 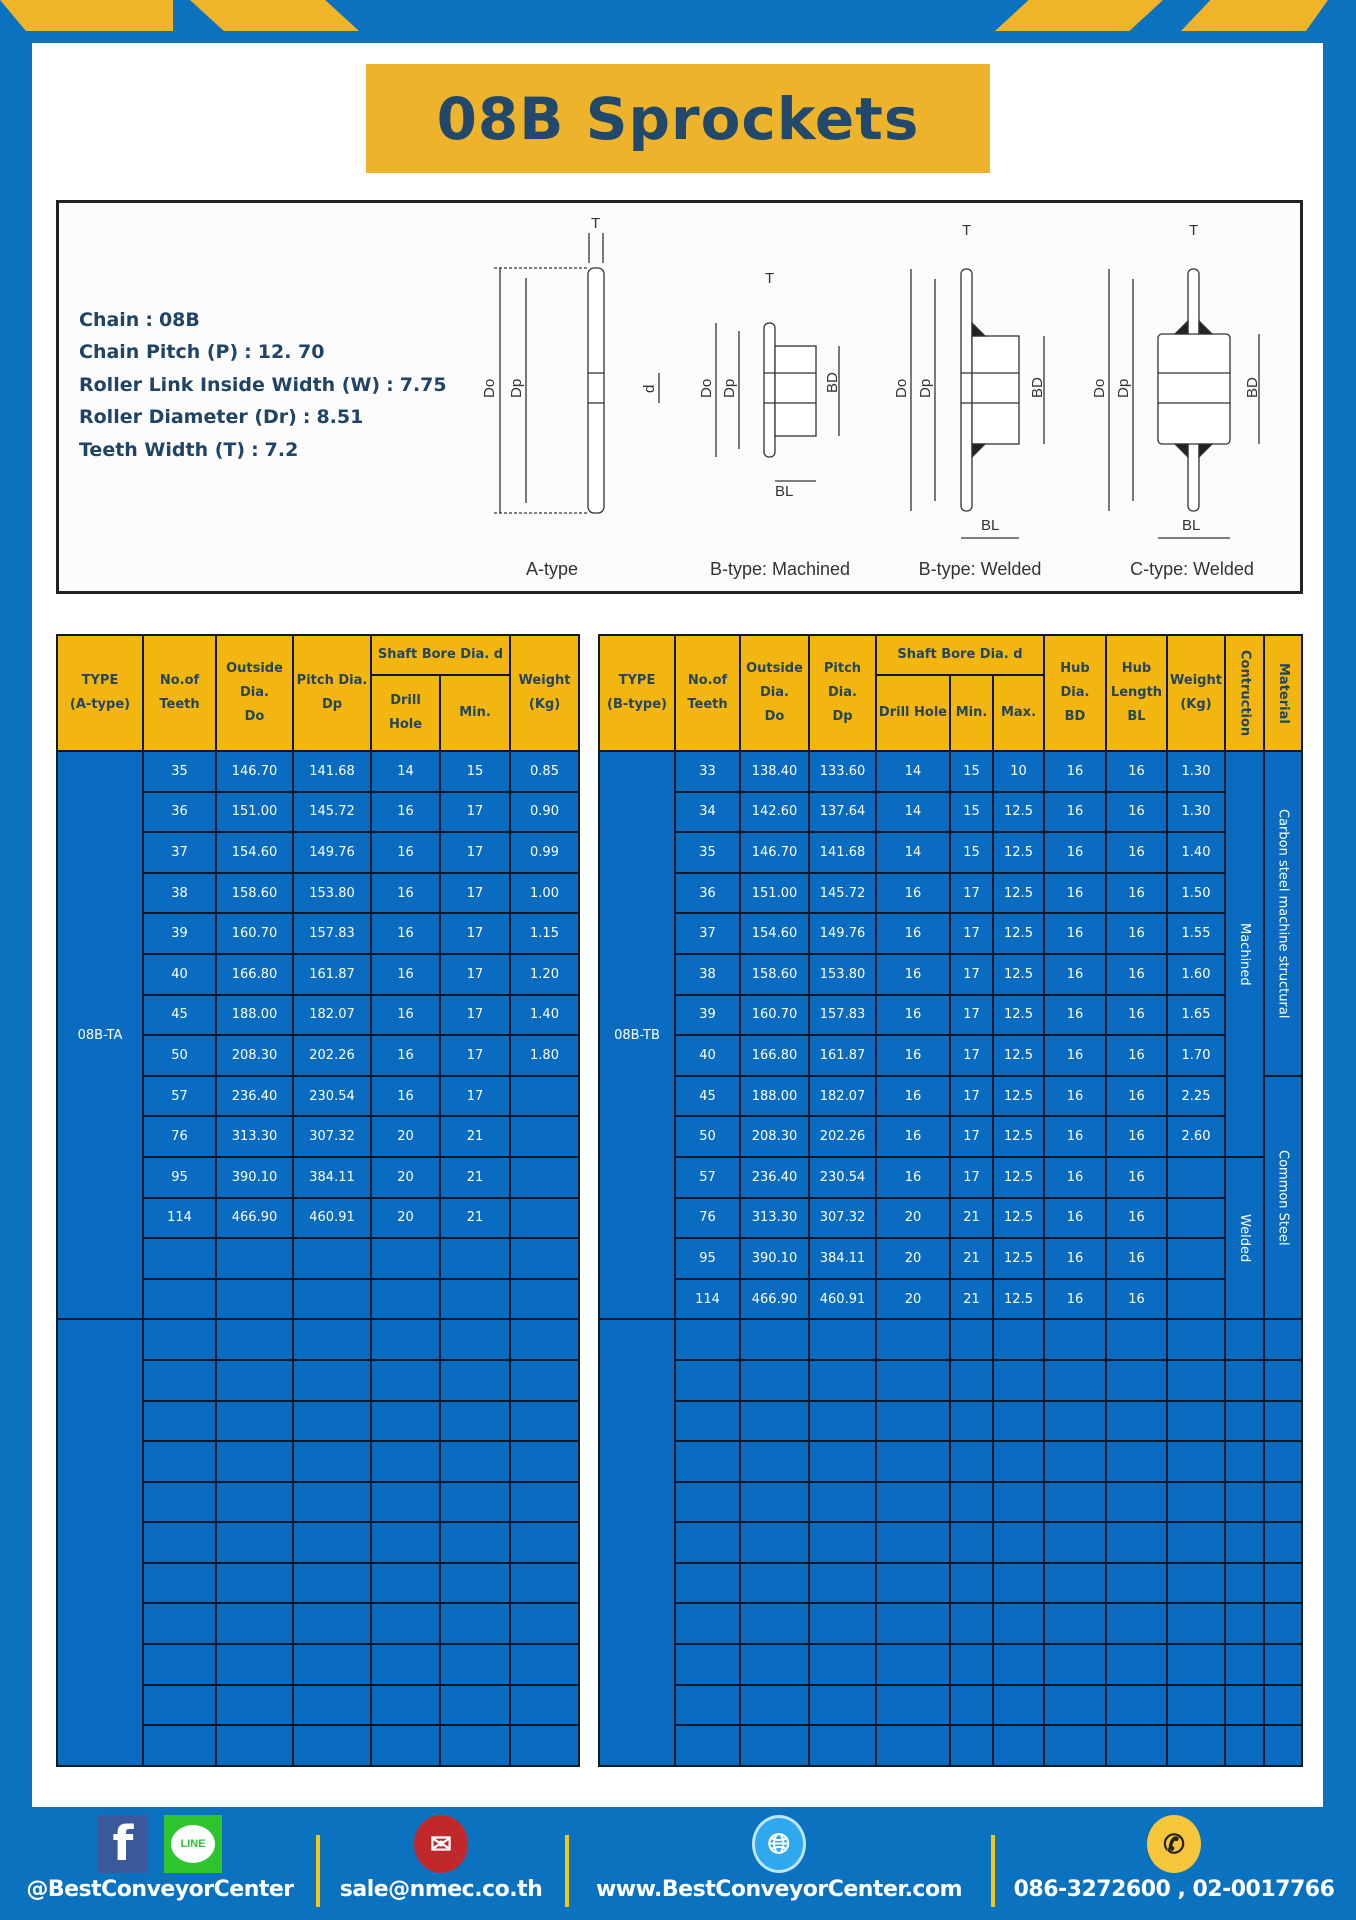 What do you see at coordinates (950, 1299) in the screenshot?
I see `table-row: 114 466.90 460.91 20 21 12.5 16 16` at bounding box center [950, 1299].